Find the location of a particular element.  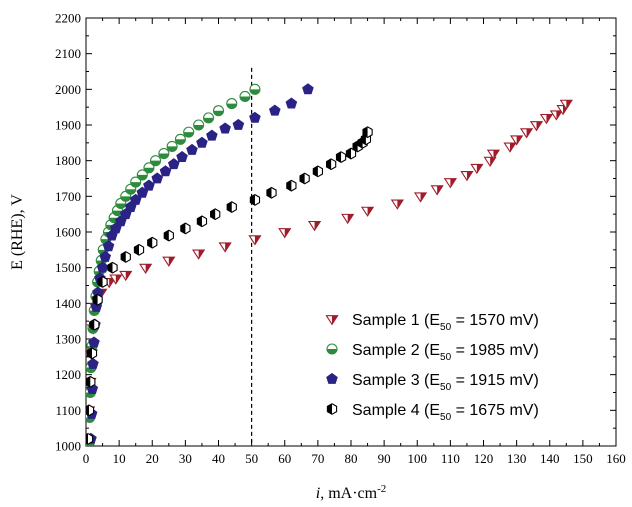

x-tick-label: 130 is located at coordinates (517, 458).